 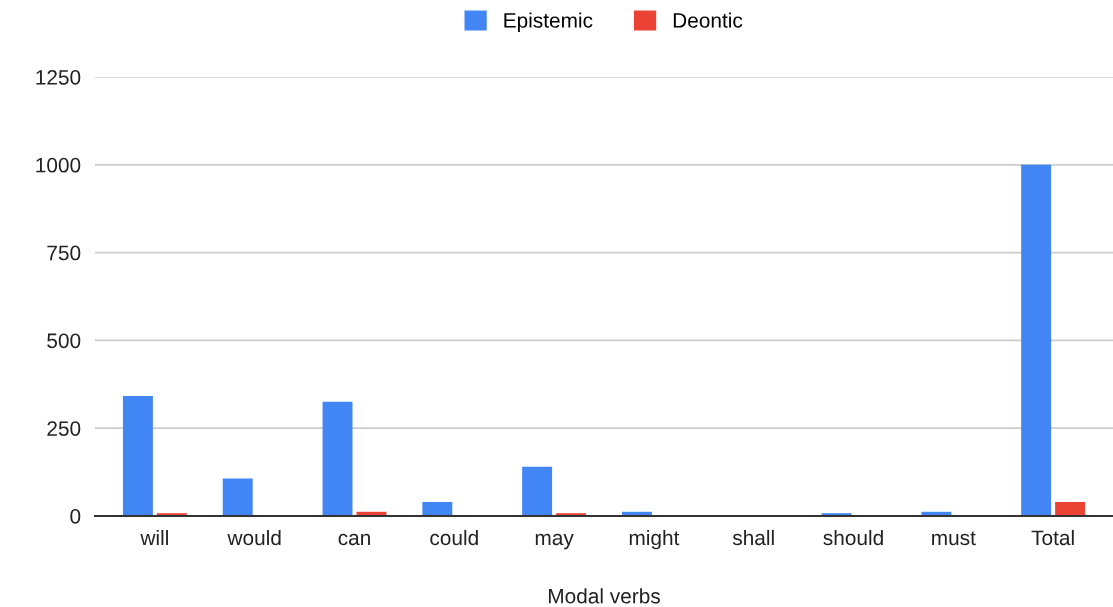 What do you see at coordinates (454, 537) in the screenshot?
I see `x-tick-label: could` at bounding box center [454, 537].